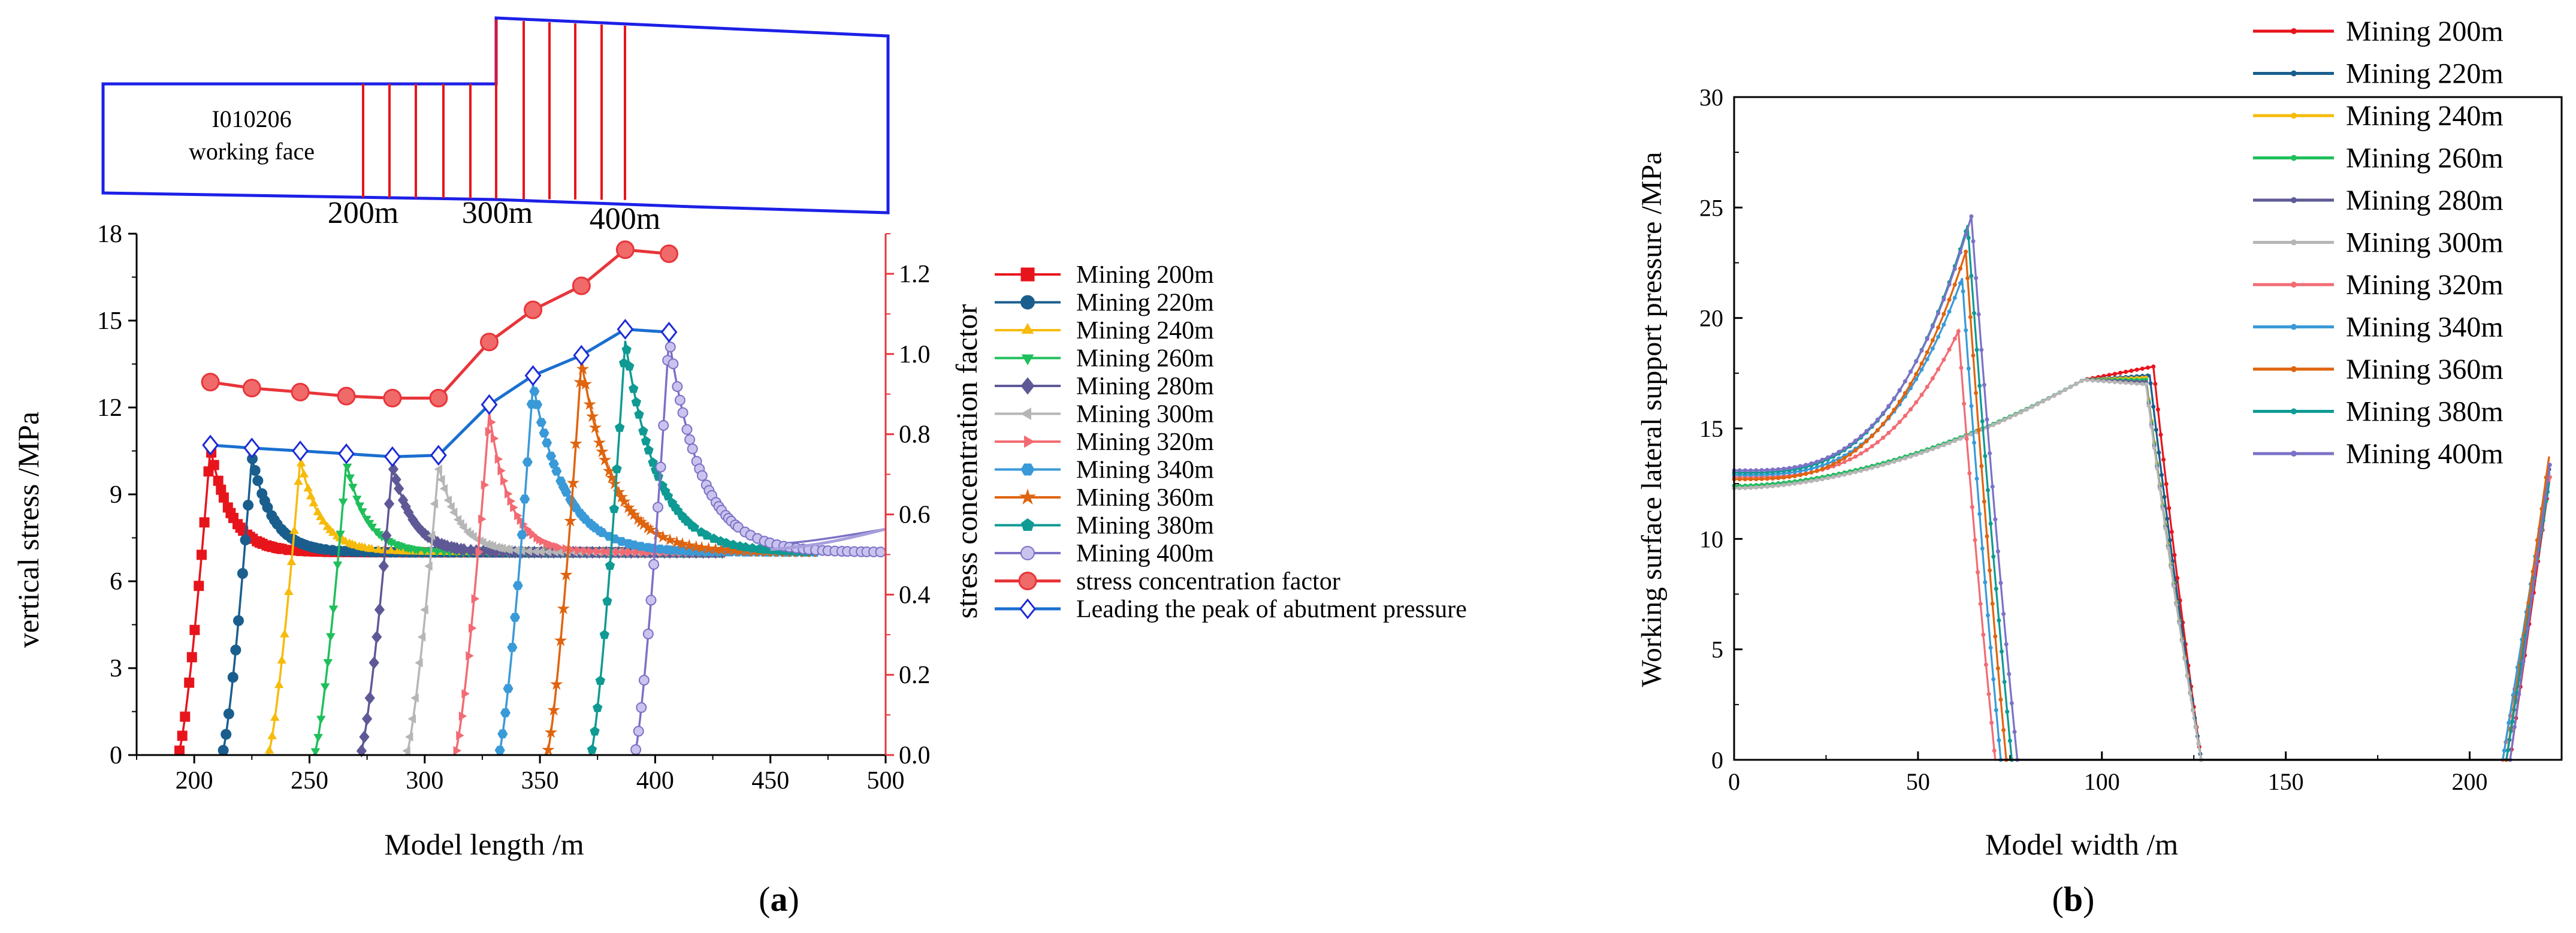  Describe the element at coordinates (1105, 275) in the screenshot. I see `chart-a-legend-entry-1: Mining 200m` at that location.